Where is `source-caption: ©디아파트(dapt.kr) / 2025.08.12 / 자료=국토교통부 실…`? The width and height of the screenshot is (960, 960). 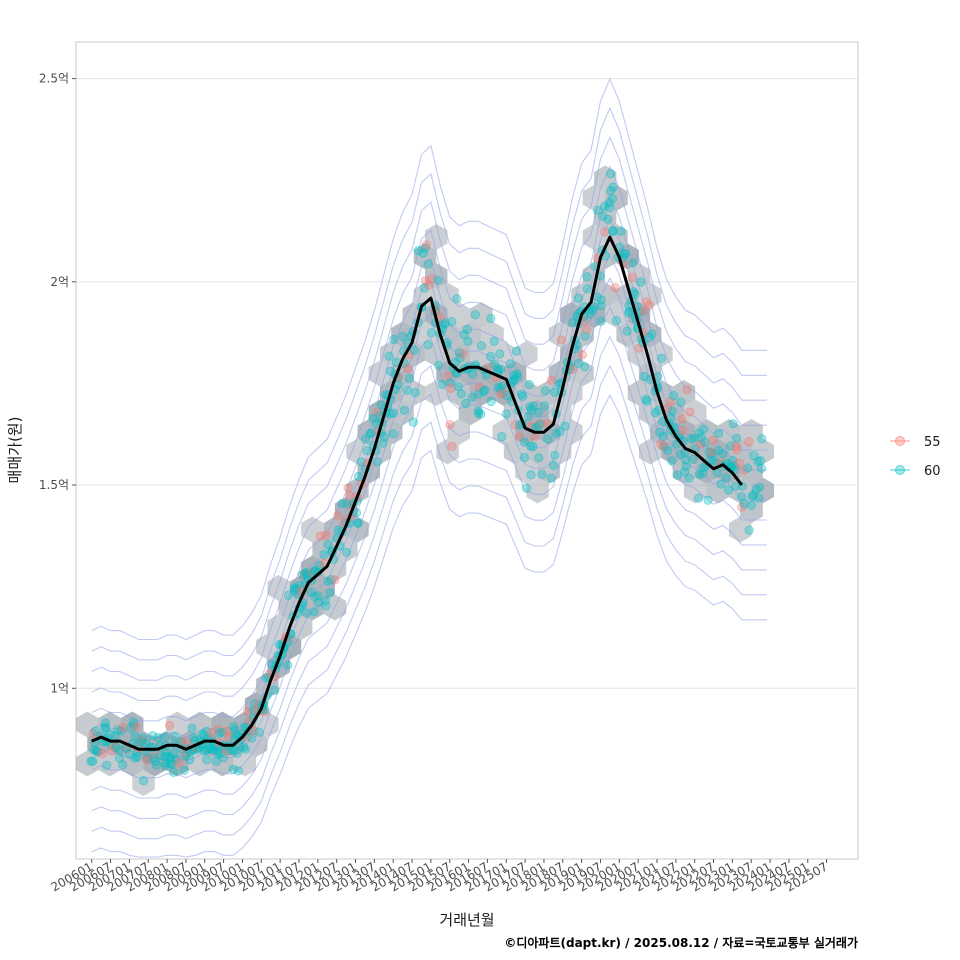
source-caption: ©디아파트(dapt.kr) / 2025.08.12 / 자료=국토교통부 실… is located at coordinates (681, 942).